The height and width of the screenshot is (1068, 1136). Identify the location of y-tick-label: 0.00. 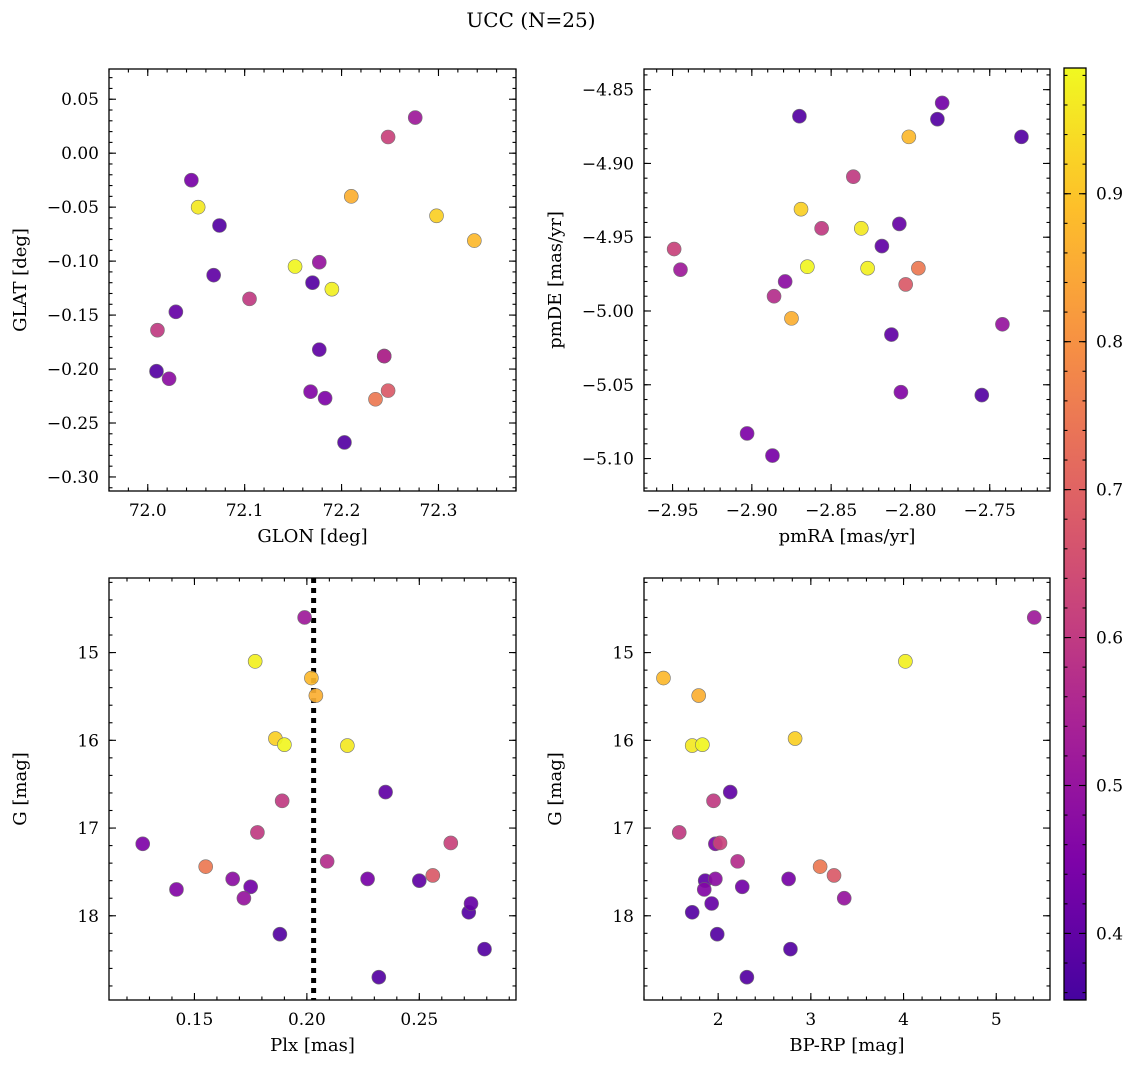
(80, 154).